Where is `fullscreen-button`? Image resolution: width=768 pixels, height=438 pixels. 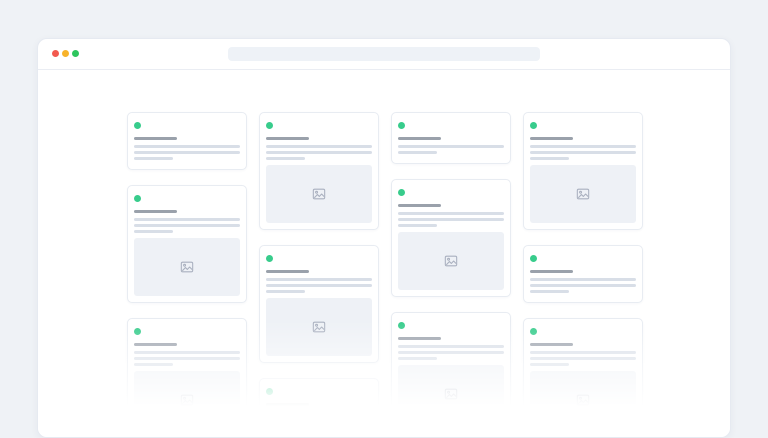
fullscreen-button is located at coordinates (75, 53).